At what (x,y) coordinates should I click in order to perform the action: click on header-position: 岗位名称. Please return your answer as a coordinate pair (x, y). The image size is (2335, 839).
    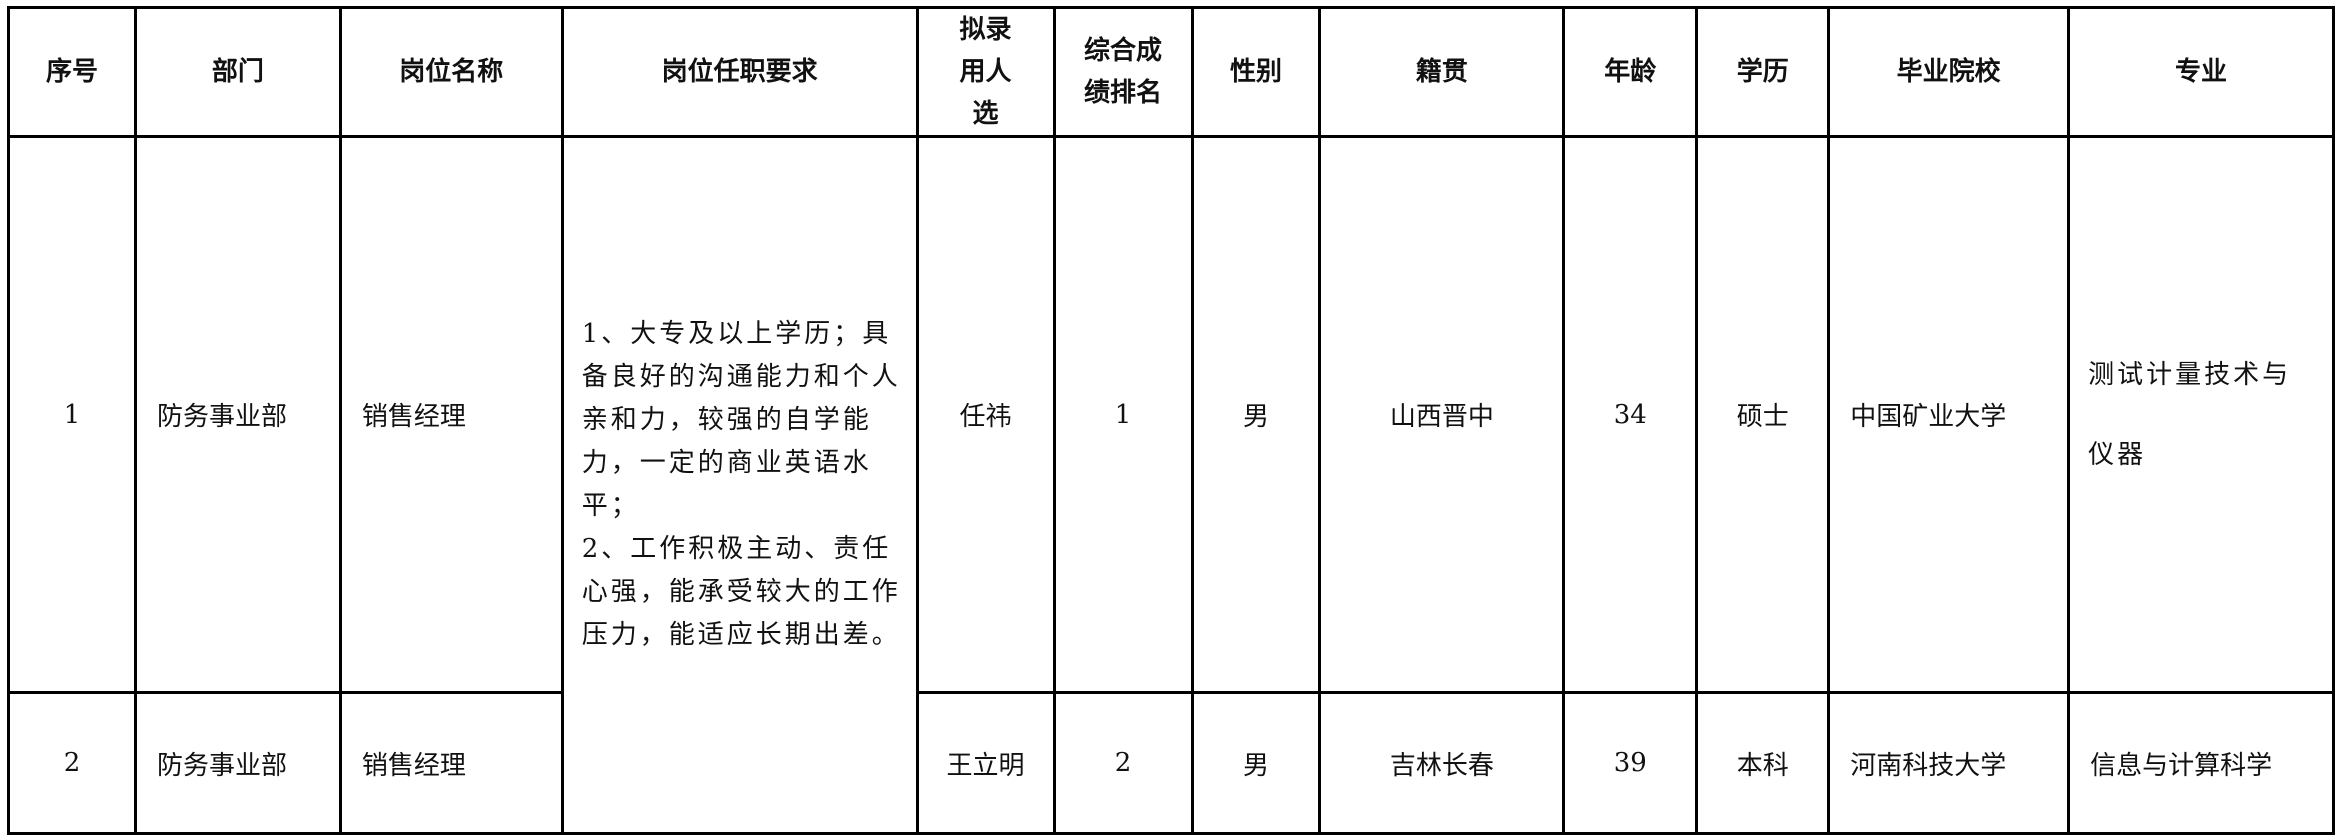
    Looking at the image, I should click on (451, 72).